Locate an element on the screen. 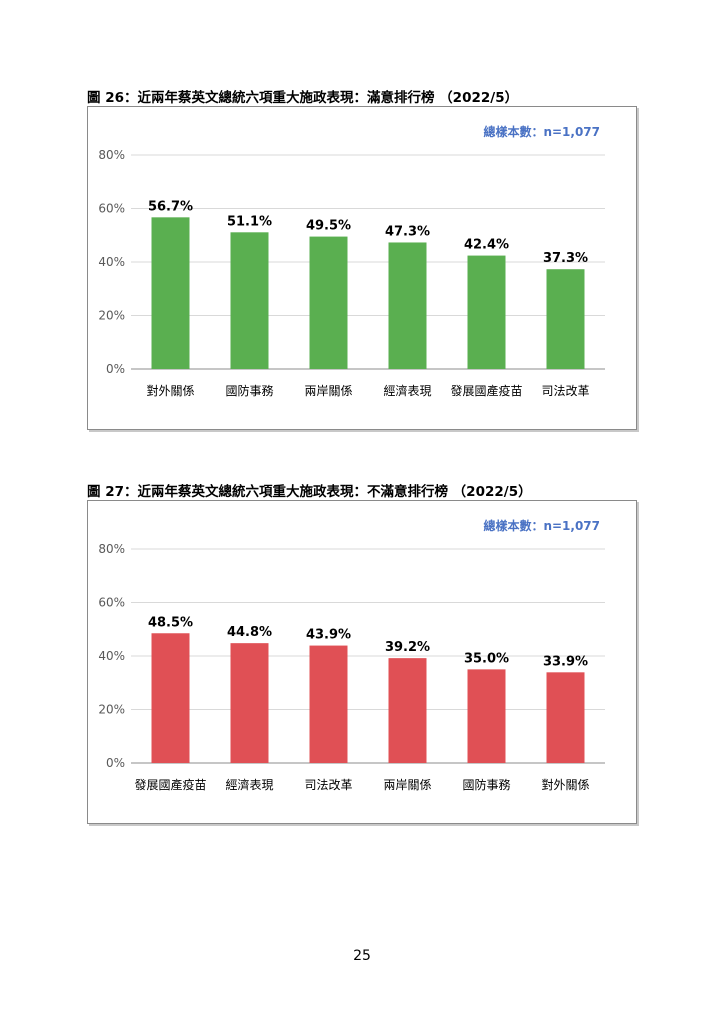 The image size is (724, 1024). data-label: 48.5% is located at coordinates (170, 622).